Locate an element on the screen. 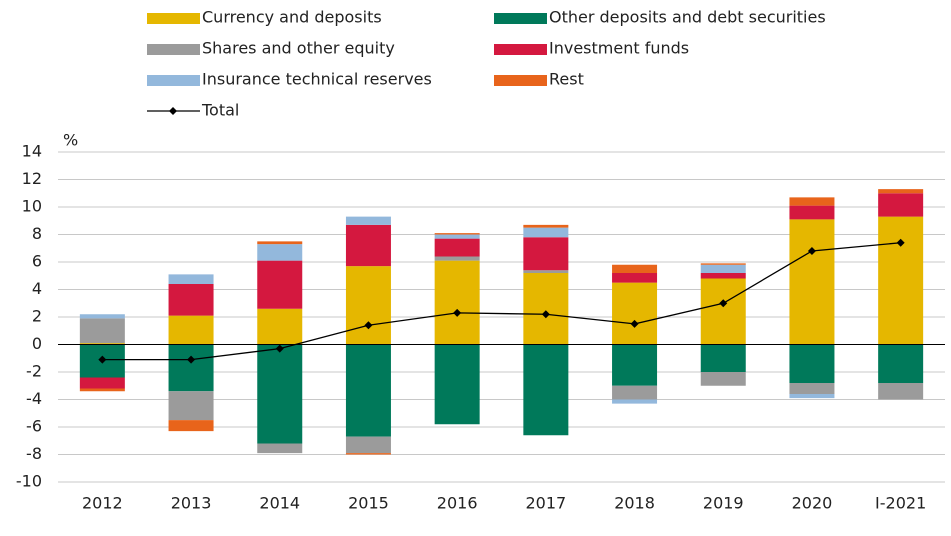 The height and width of the screenshot is (536, 951). y-tick-label: 6 is located at coordinates (37, 261).